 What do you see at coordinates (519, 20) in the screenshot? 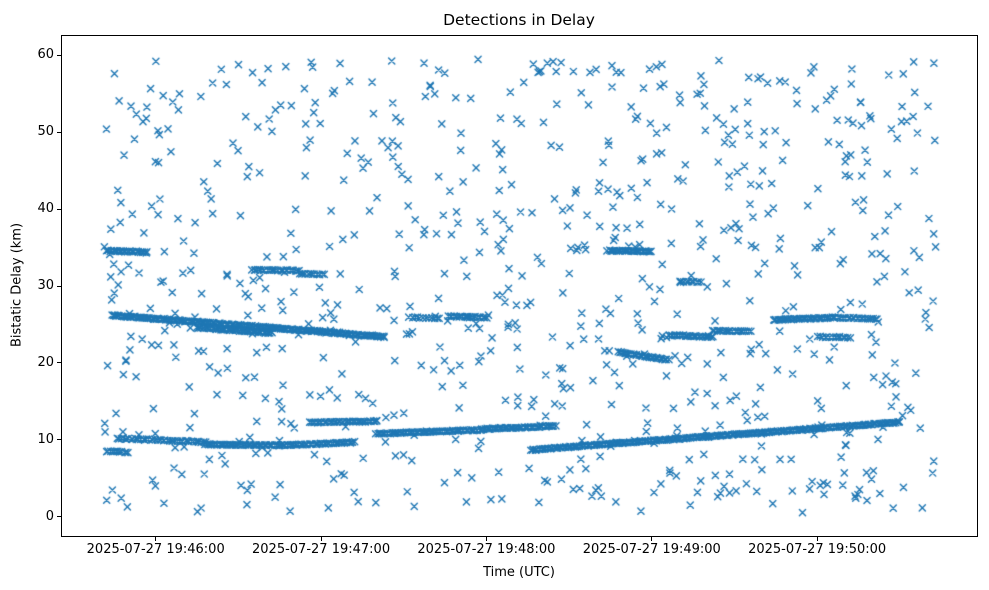
I see `chart-title: Detections in Delay` at bounding box center [519, 20].